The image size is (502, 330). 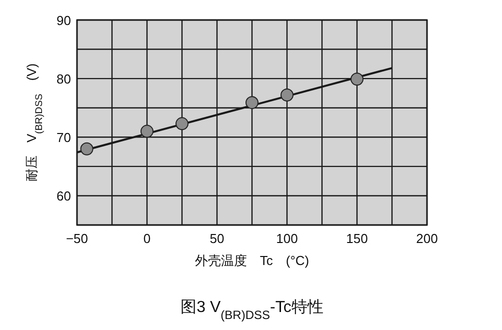 I want to click on x-tick-label: 50, so click(x=217, y=238).